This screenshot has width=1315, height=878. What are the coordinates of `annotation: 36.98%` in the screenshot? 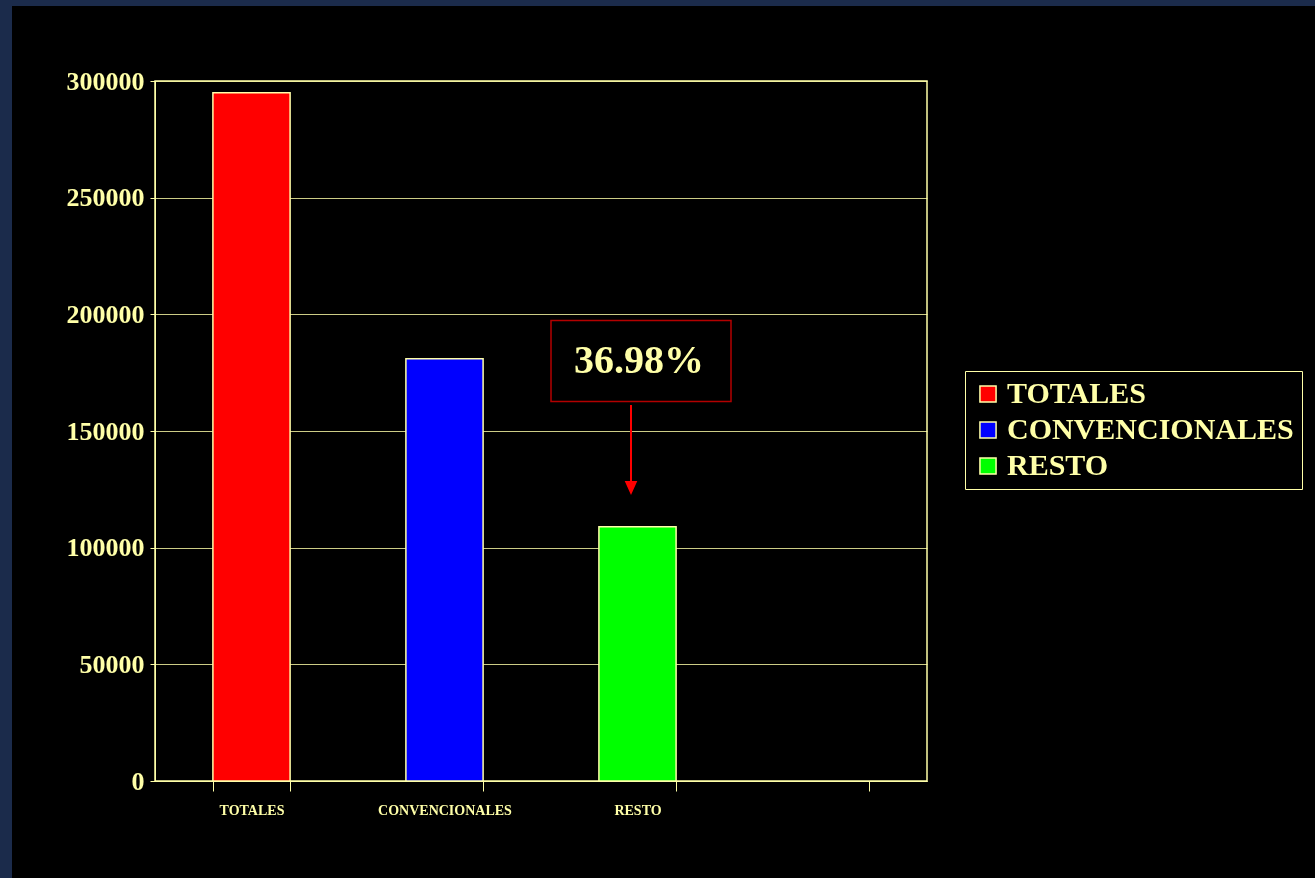 It's located at (639, 359).